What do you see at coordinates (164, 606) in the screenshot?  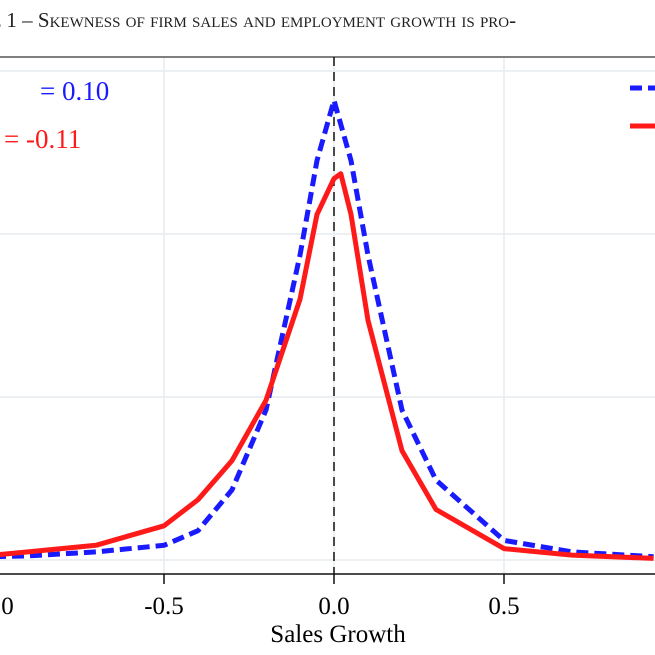 I see `x-tick-label: -0.5` at bounding box center [164, 606].